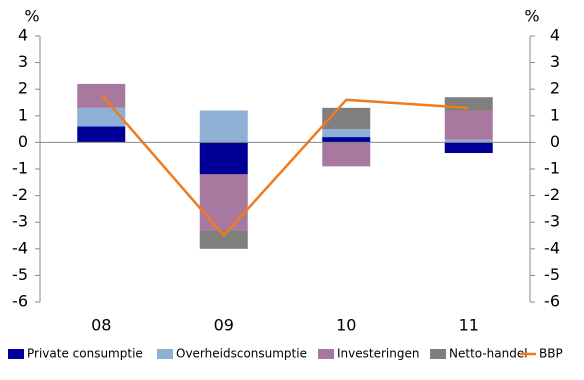 The width and height of the screenshot is (584, 380). I want to click on y-unit: %, so click(31, 16).